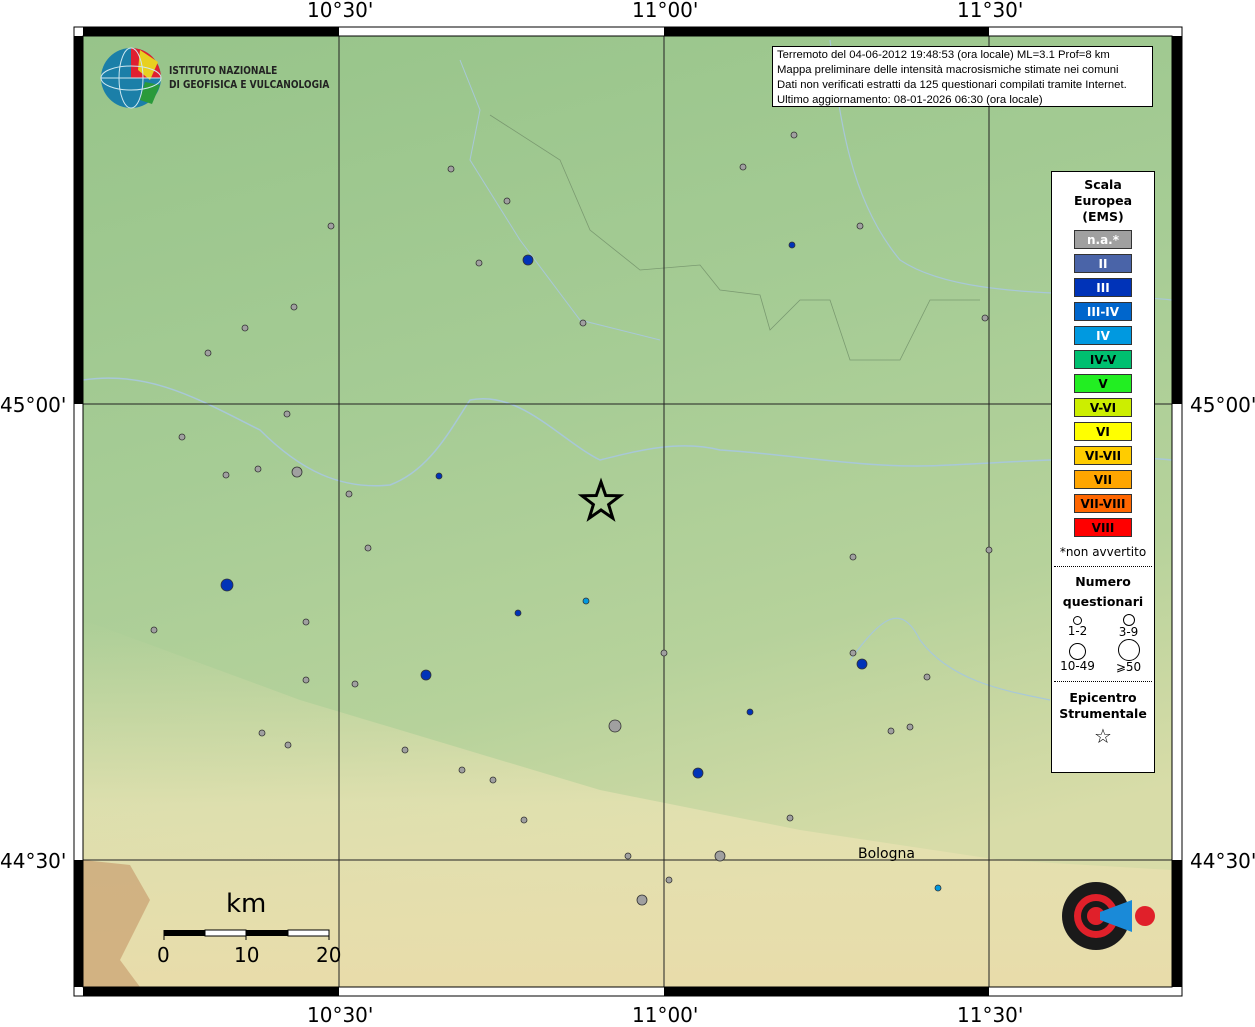  Describe the element at coordinates (1103, 697) in the screenshot. I see `epicenter-title: Epicentro` at that location.